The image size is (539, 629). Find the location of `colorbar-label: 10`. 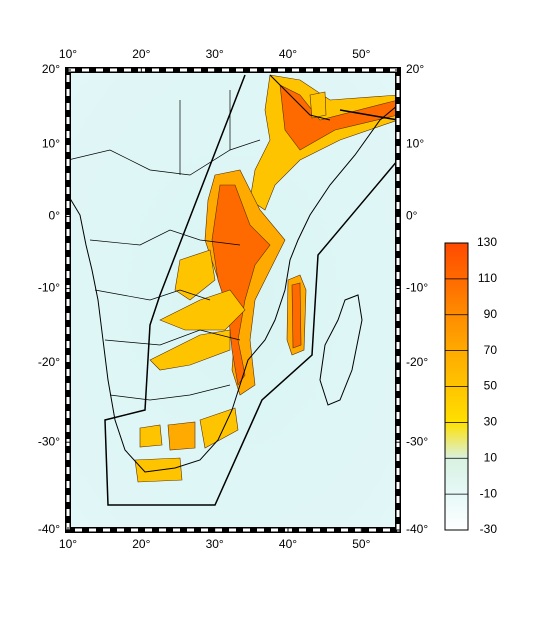

colorbar-label: 10 is located at coordinates (491, 457).